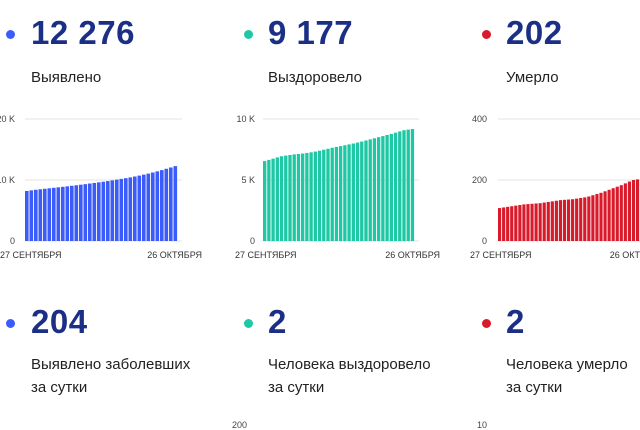 This screenshot has height=430, width=640. What do you see at coordinates (7, 180) in the screenshot?
I see `y-tick-label: 10 K` at bounding box center [7, 180].